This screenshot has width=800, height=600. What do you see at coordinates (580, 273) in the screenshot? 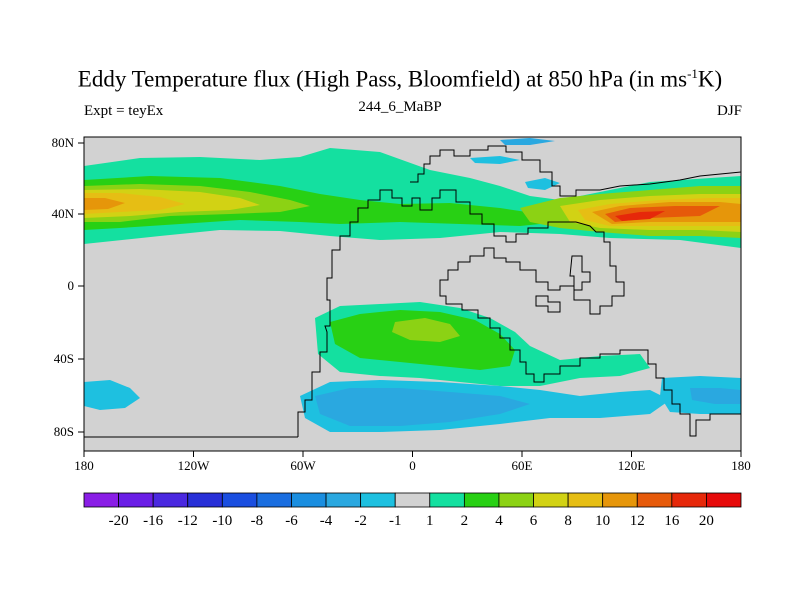
I see `coastline-small-island` at bounding box center [580, 273].